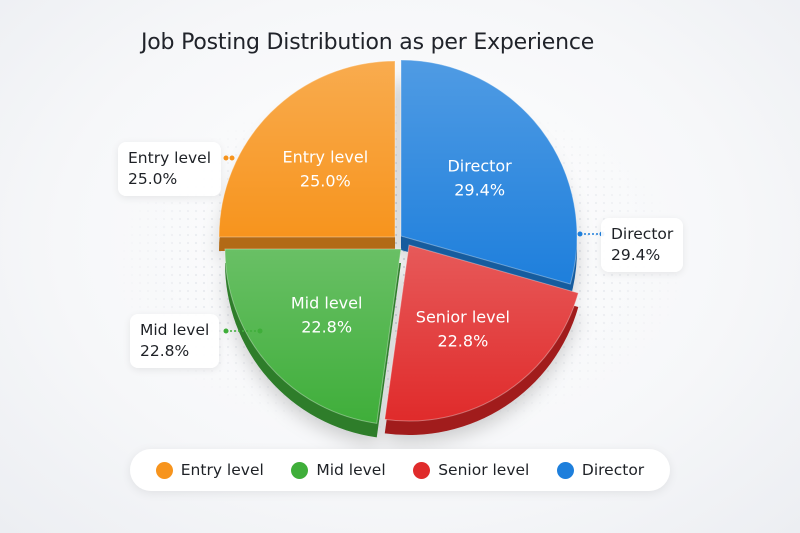 This screenshot has height=533, width=800. I want to click on legend-item-mid-level: Mid level, so click(338, 470).